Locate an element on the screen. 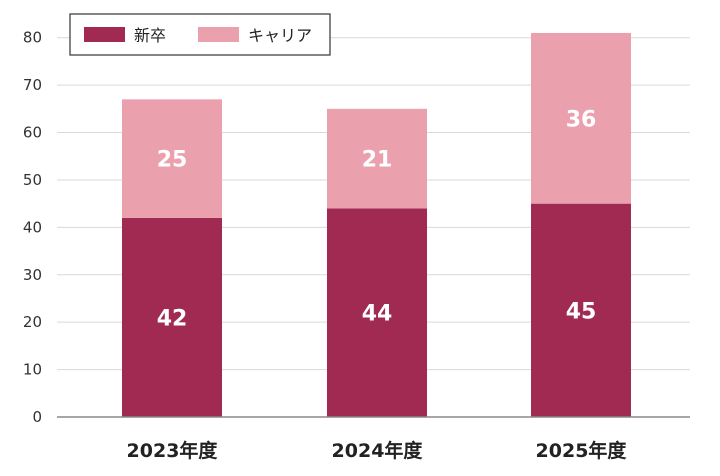 Image resolution: width=720 pixels, height=476 pixels. y-tick-label-80: 80 is located at coordinates (32, 38).